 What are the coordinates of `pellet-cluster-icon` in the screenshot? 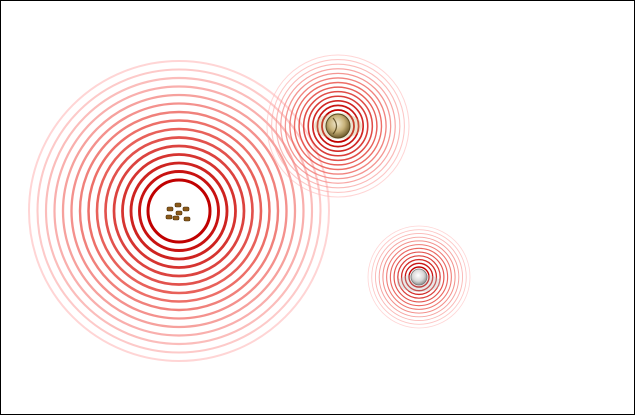 It's located at (178, 212).